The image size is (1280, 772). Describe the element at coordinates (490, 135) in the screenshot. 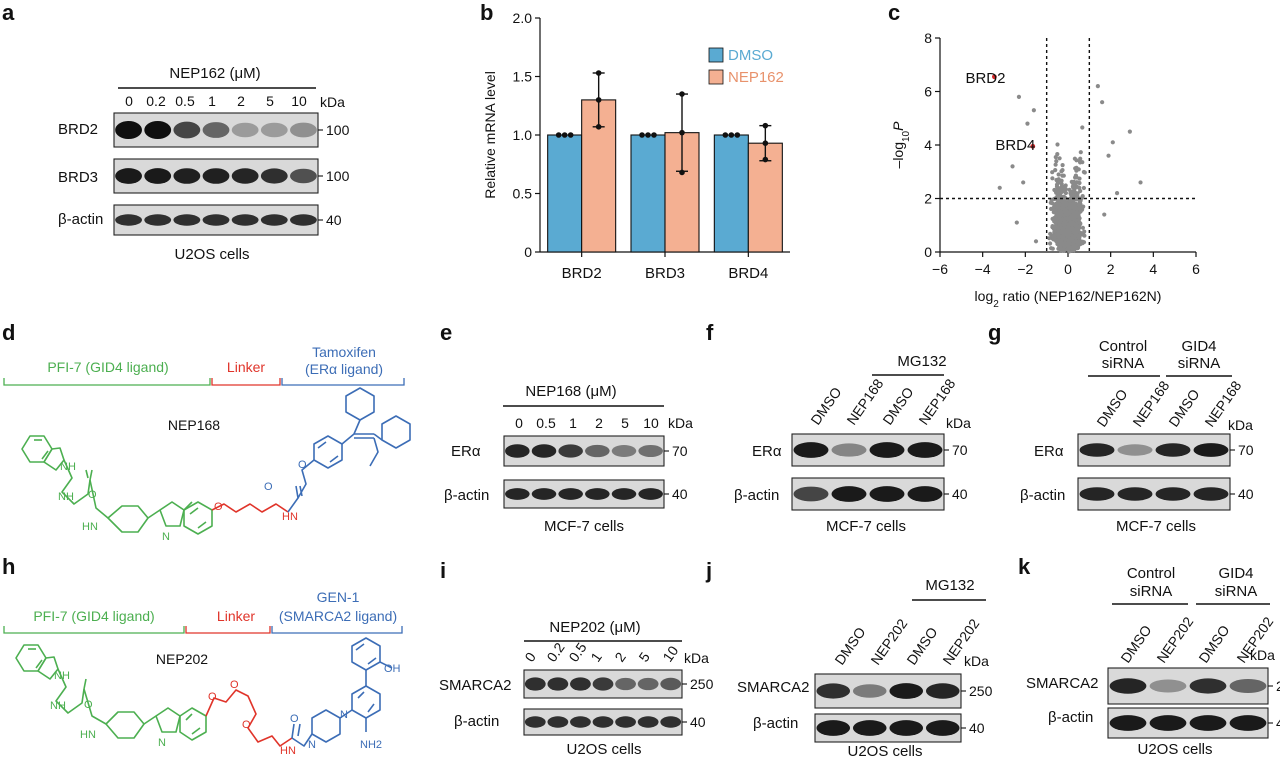

I see `b-ylabel: Relative mRNA level` at that location.